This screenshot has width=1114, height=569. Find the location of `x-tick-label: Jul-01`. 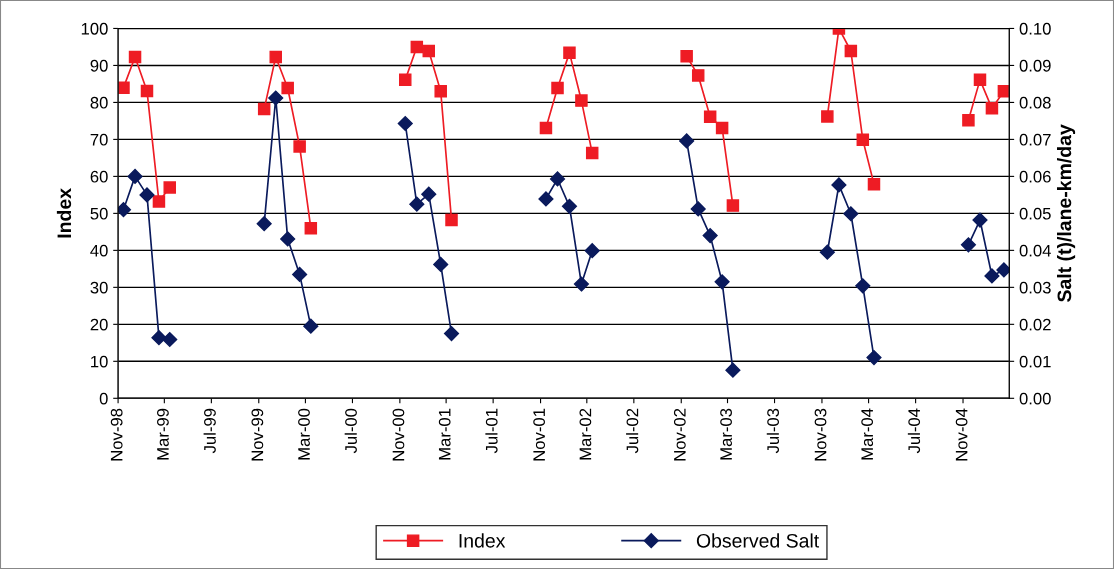

x-tick-label: Jul-01 is located at coordinates (491, 431).